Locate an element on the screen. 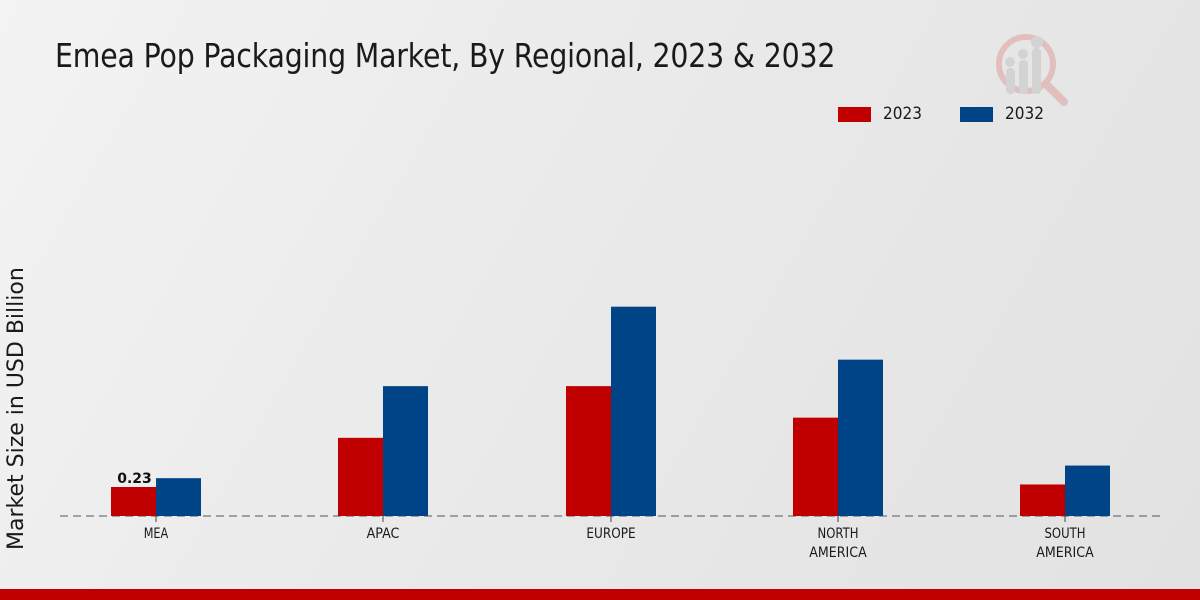  x-tick-label: APAC is located at coordinates (383, 534).